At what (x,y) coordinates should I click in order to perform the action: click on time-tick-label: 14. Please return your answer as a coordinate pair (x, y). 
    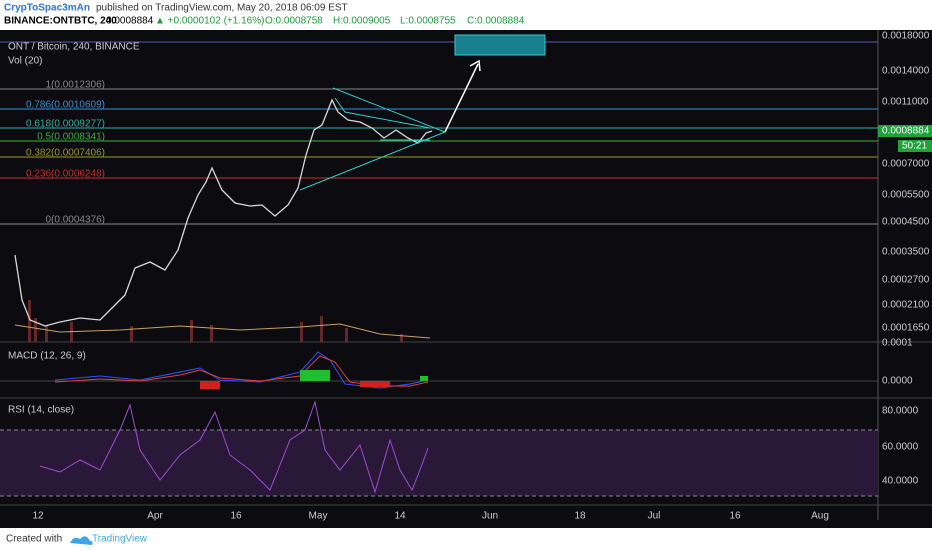
    Looking at the image, I should click on (400, 516).